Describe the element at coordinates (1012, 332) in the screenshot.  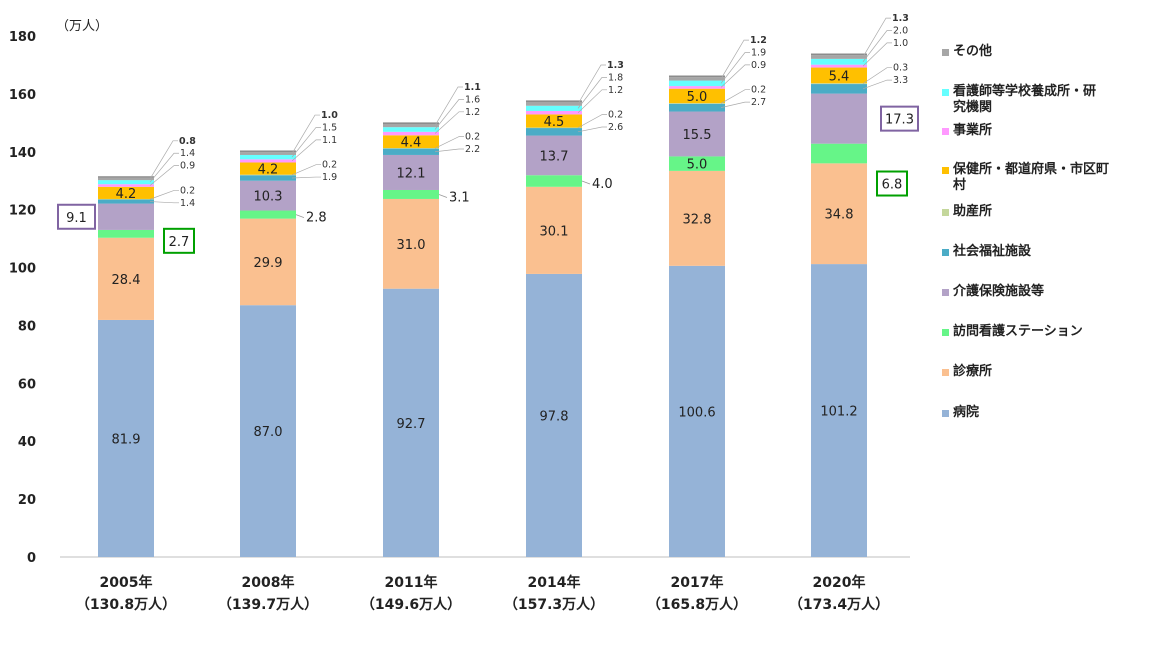
I see `legend-item: 訪問看護ステーション` at that location.